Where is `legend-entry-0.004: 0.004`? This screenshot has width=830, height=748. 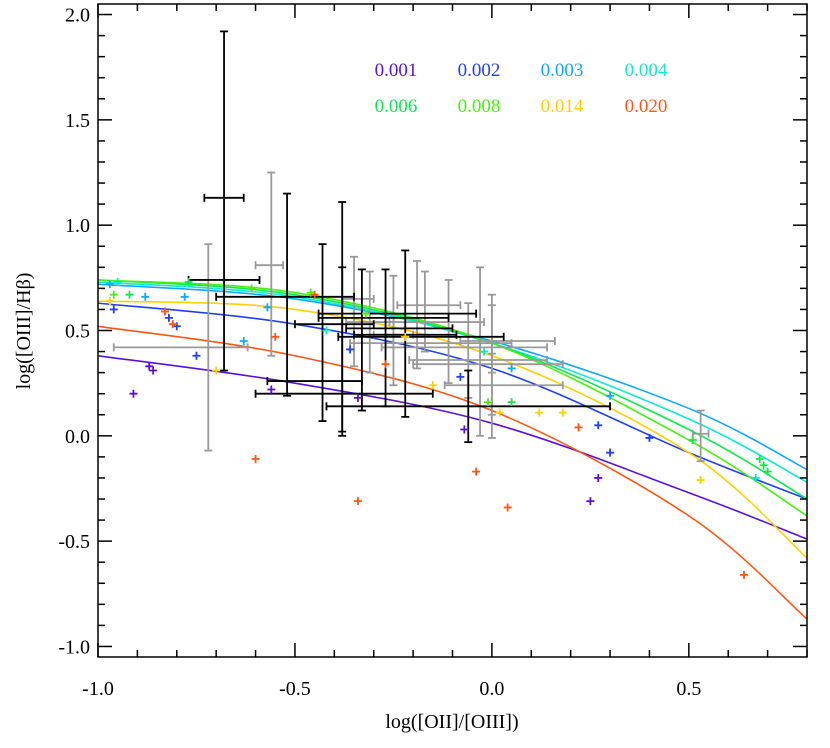
legend-entry-0.004: 0.004 is located at coordinates (646, 70).